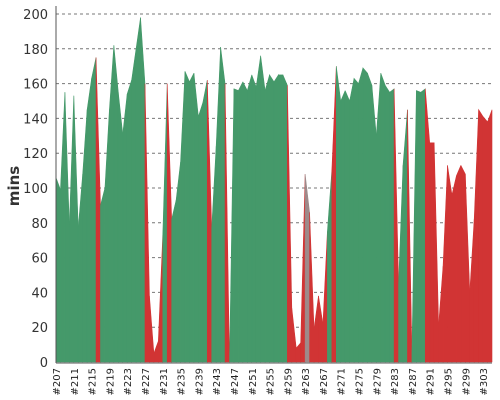  I want to click on x-tick-label: #299, so click(466, 381).